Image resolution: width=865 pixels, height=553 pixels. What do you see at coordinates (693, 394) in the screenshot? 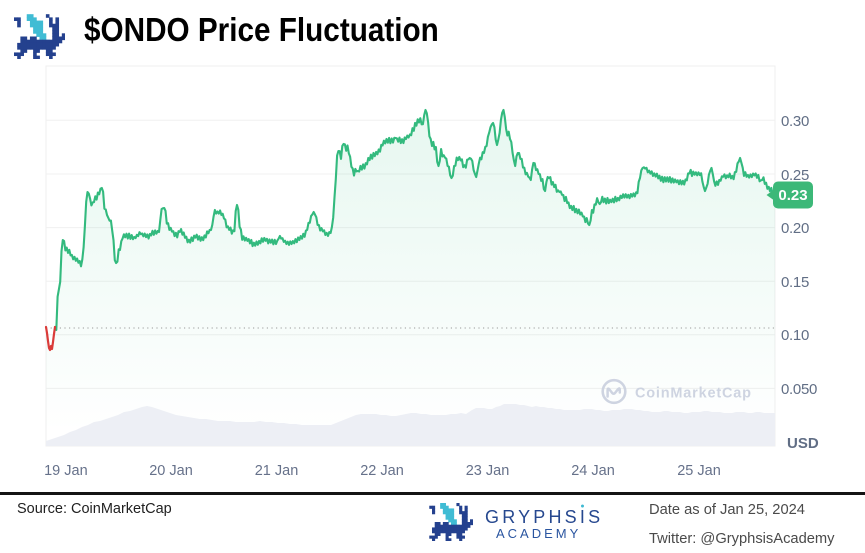
I see `svg-text: CoinMarketCap` at bounding box center [693, 394].